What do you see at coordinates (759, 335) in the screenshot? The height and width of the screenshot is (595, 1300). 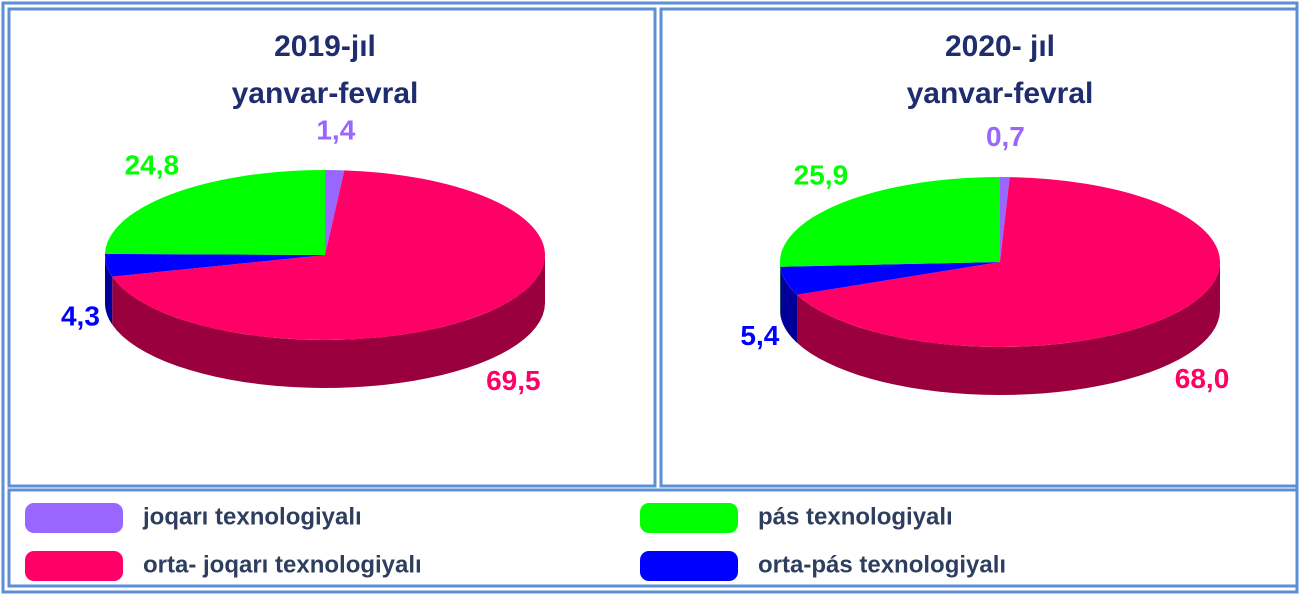 I see `data-label: 5,4` at bounding box center [759, 335].